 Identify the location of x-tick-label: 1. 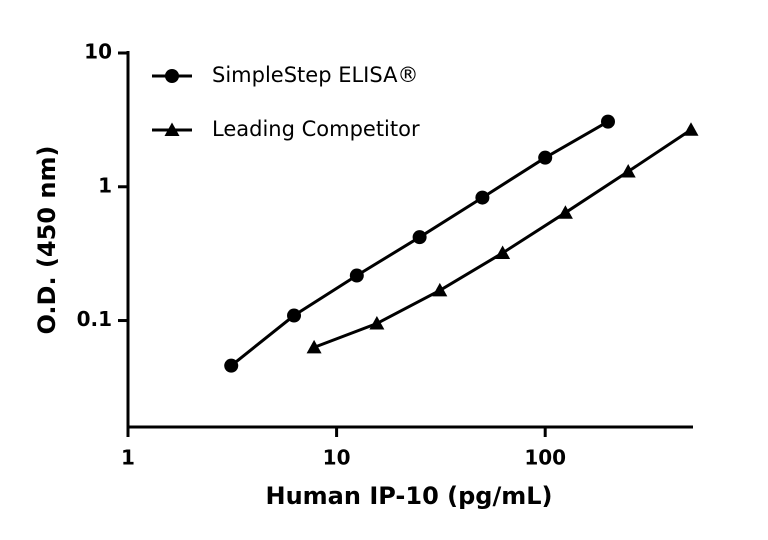
(128, 458).